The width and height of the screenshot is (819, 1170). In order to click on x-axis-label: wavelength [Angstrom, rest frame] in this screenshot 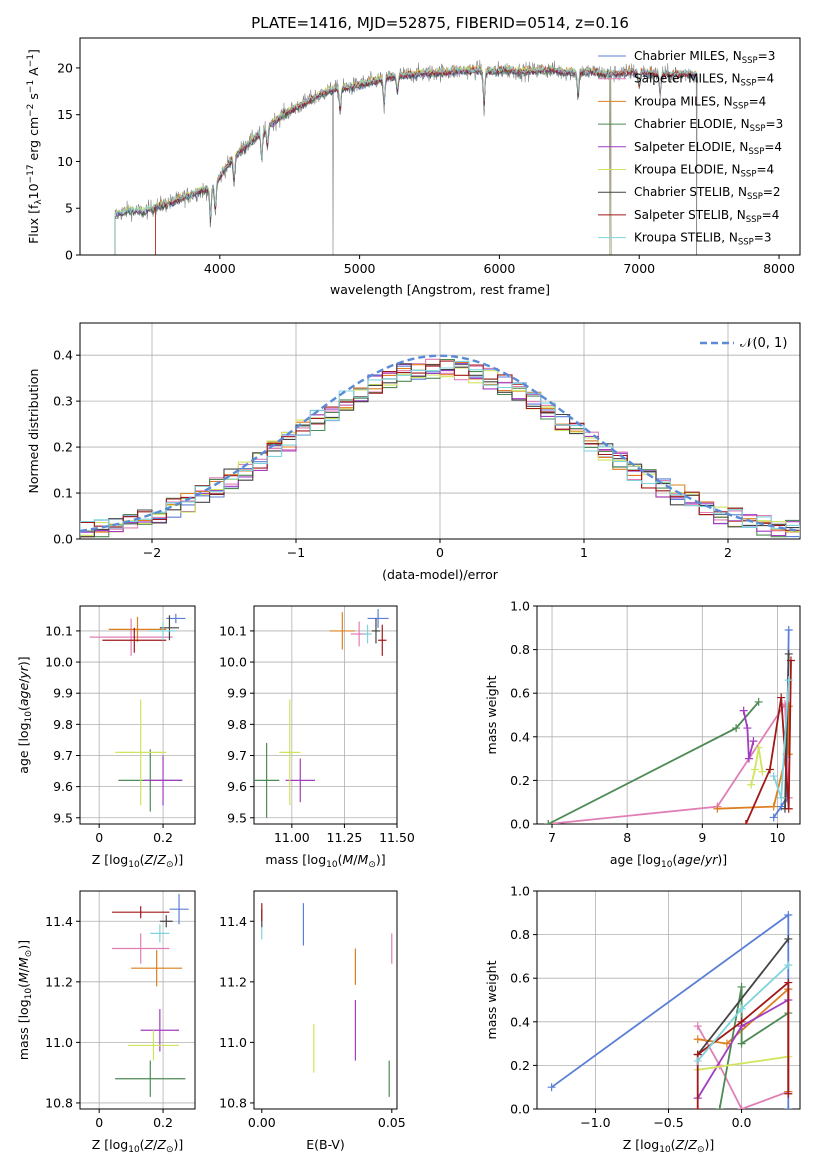, I will do `click(440, 289)`.